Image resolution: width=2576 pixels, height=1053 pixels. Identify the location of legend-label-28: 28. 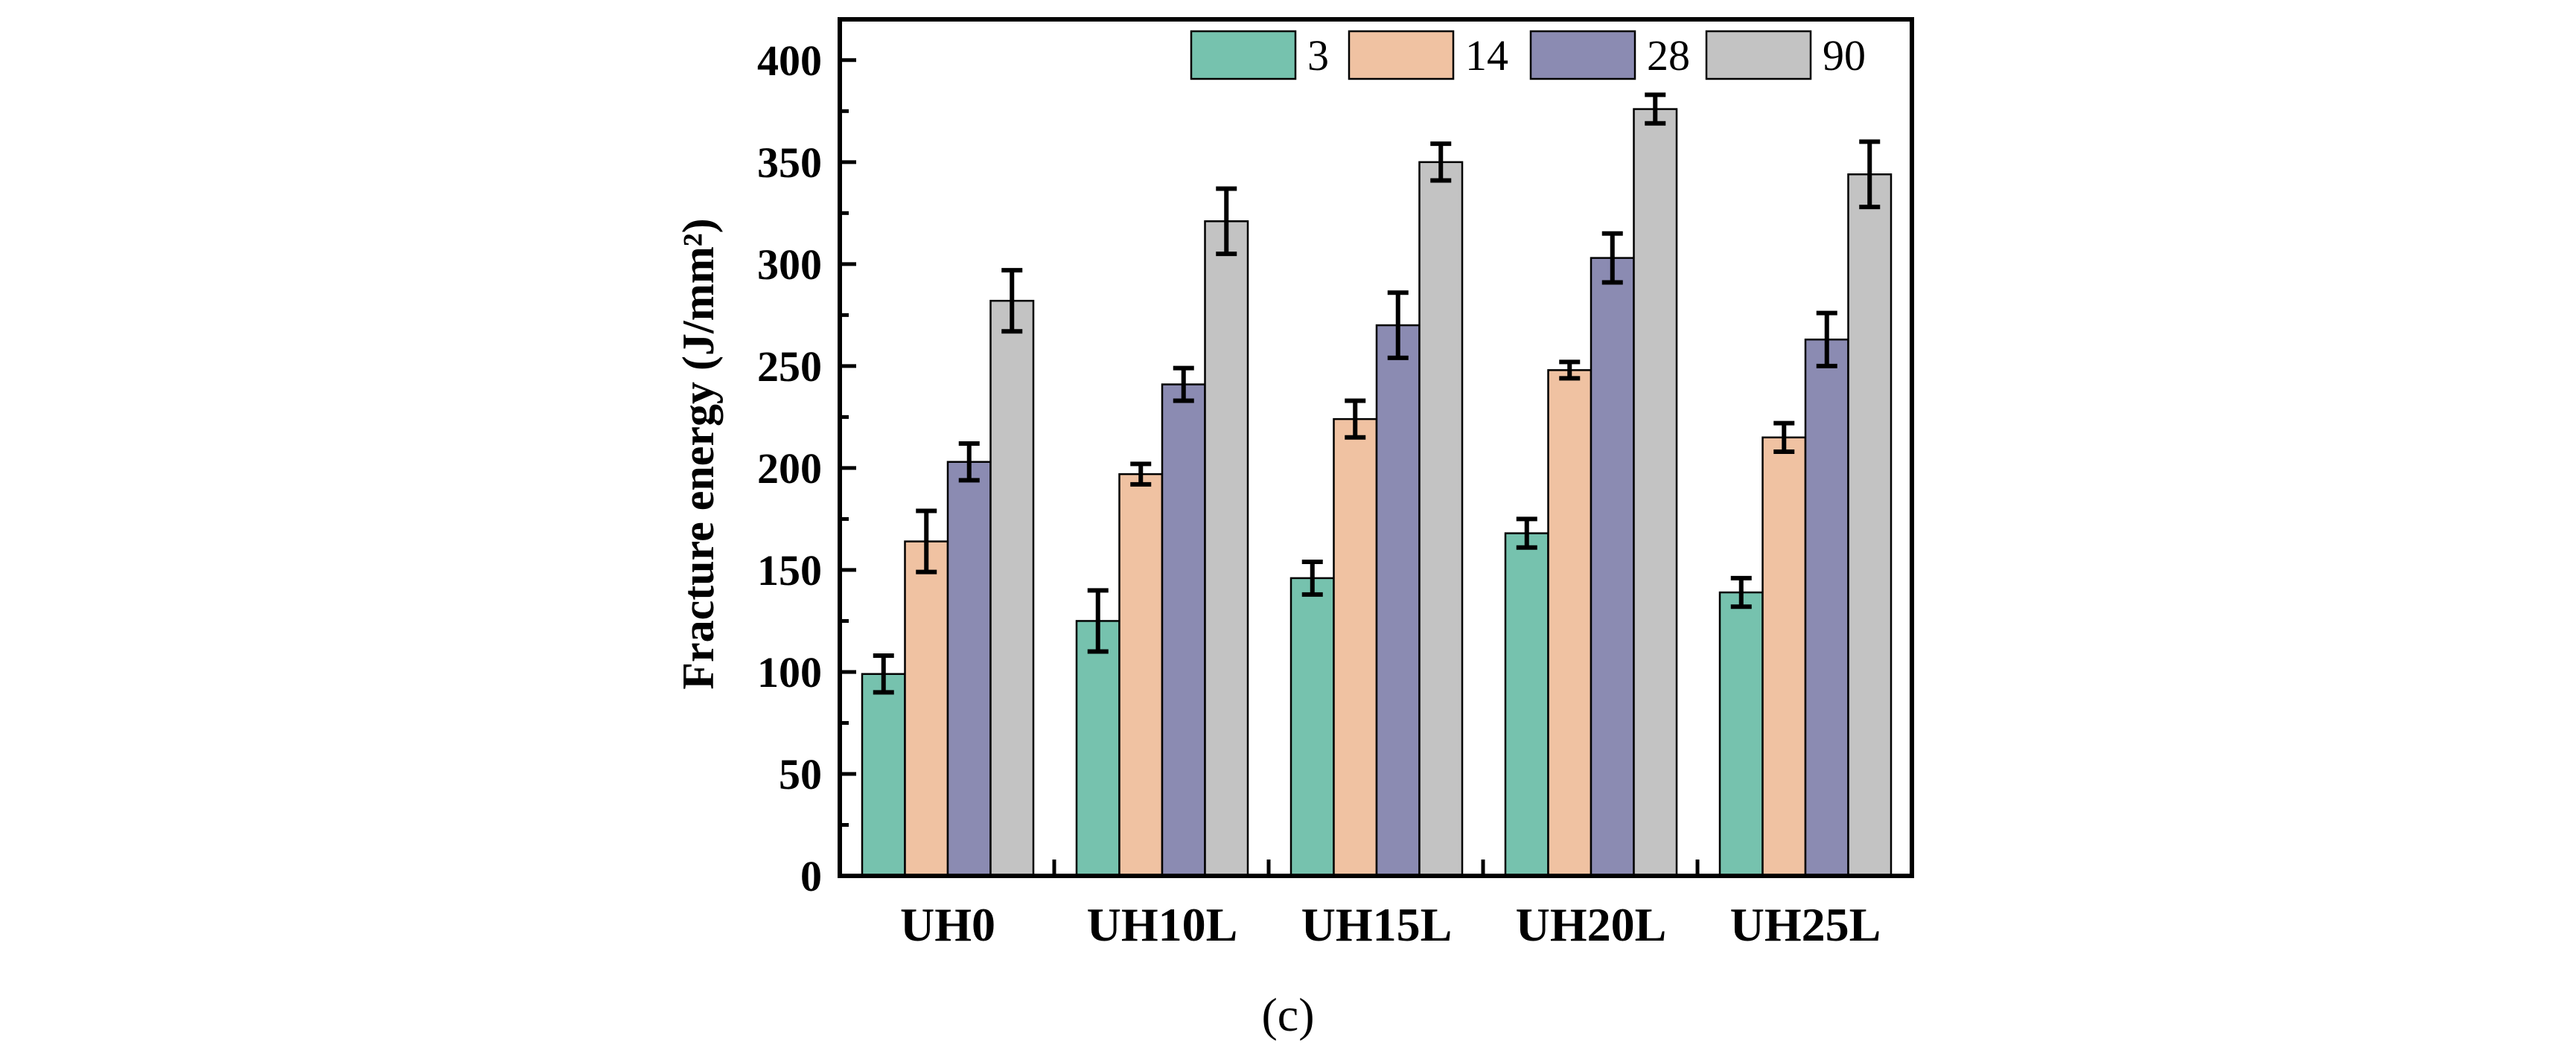
(1669, 55).